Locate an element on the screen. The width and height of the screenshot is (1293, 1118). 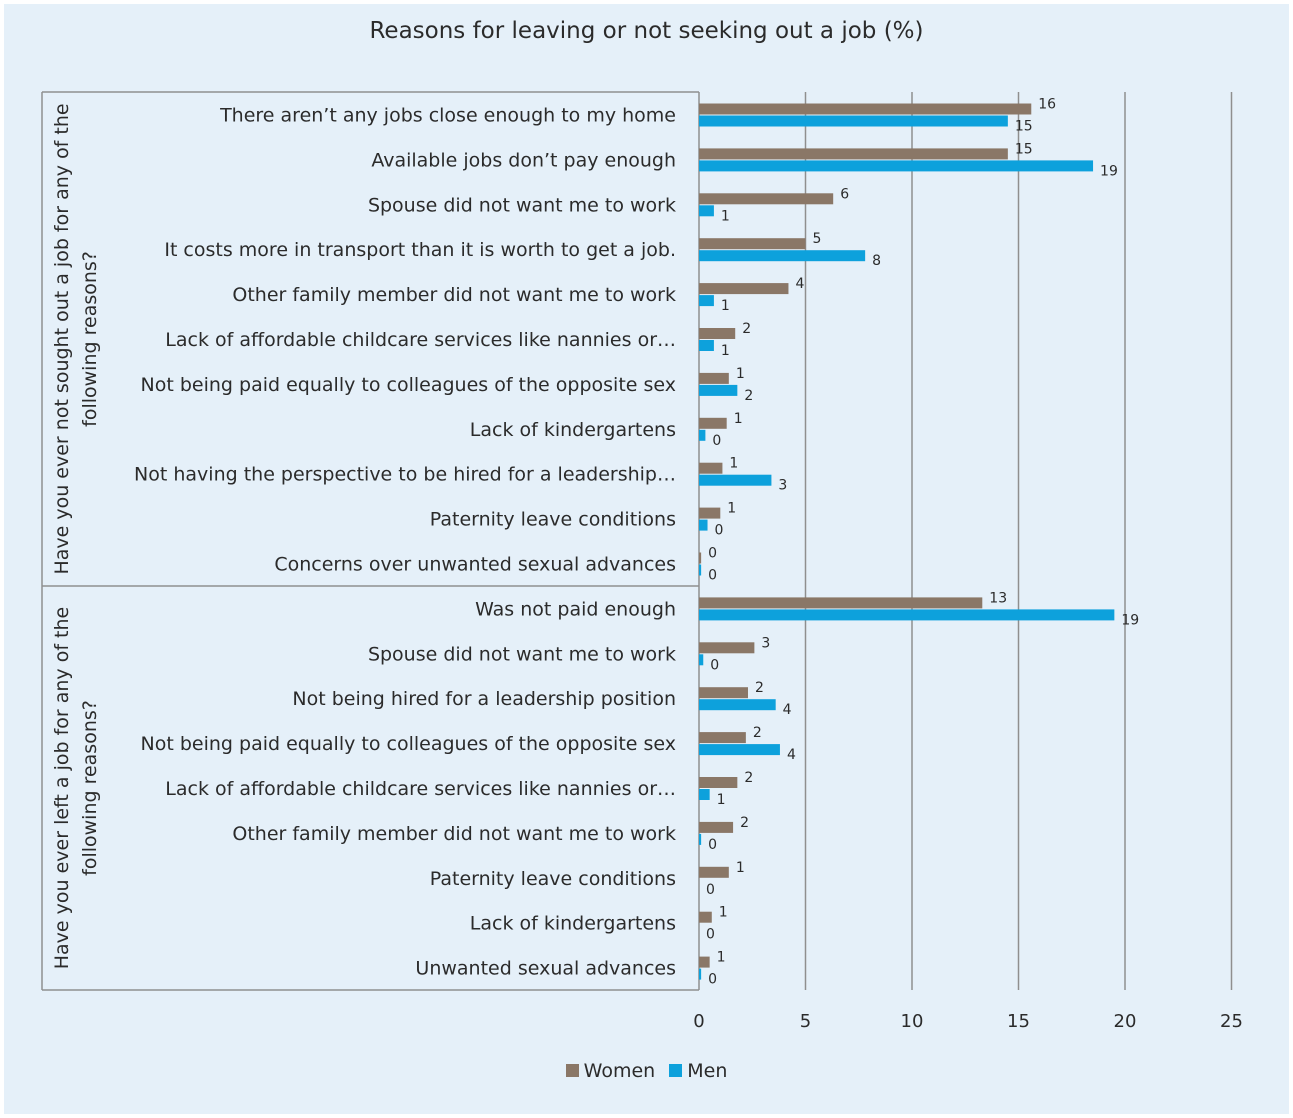
data-label-men: 8 is located at coordinates (876, 261).